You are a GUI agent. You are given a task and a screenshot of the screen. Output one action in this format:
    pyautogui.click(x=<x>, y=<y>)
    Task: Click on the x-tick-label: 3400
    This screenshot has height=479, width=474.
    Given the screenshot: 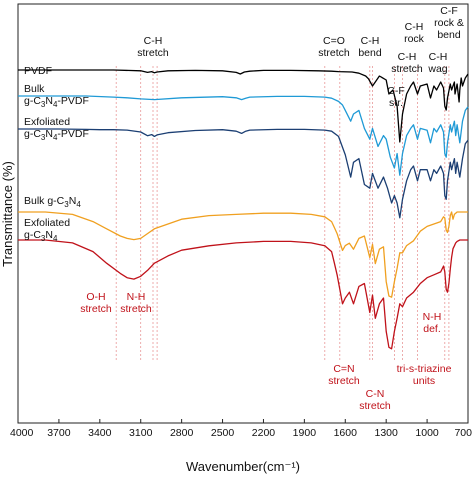 What is the action you would take?
    pyautogui.click(x=100, y=433)
    